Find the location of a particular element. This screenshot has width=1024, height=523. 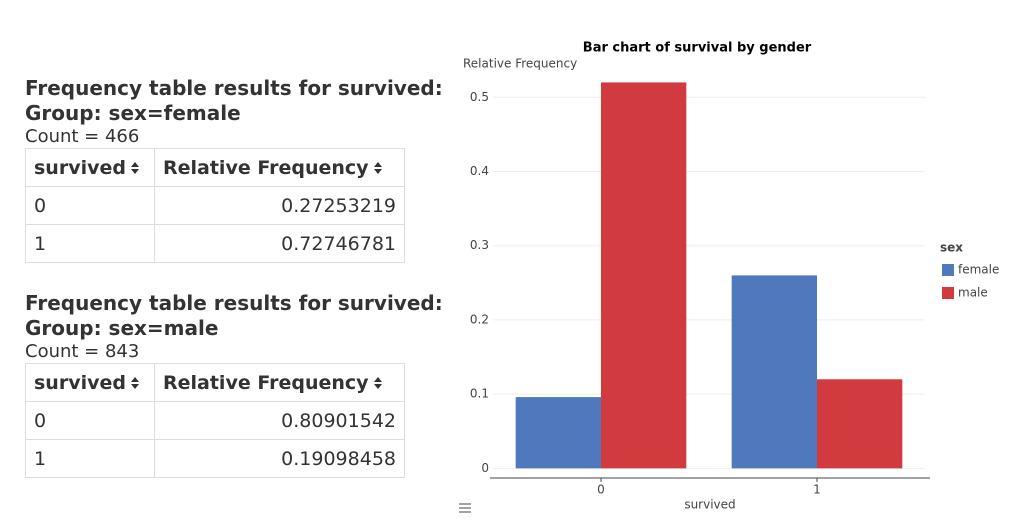

table-cell: 0.80901542 is located at coordinates (279, 420).